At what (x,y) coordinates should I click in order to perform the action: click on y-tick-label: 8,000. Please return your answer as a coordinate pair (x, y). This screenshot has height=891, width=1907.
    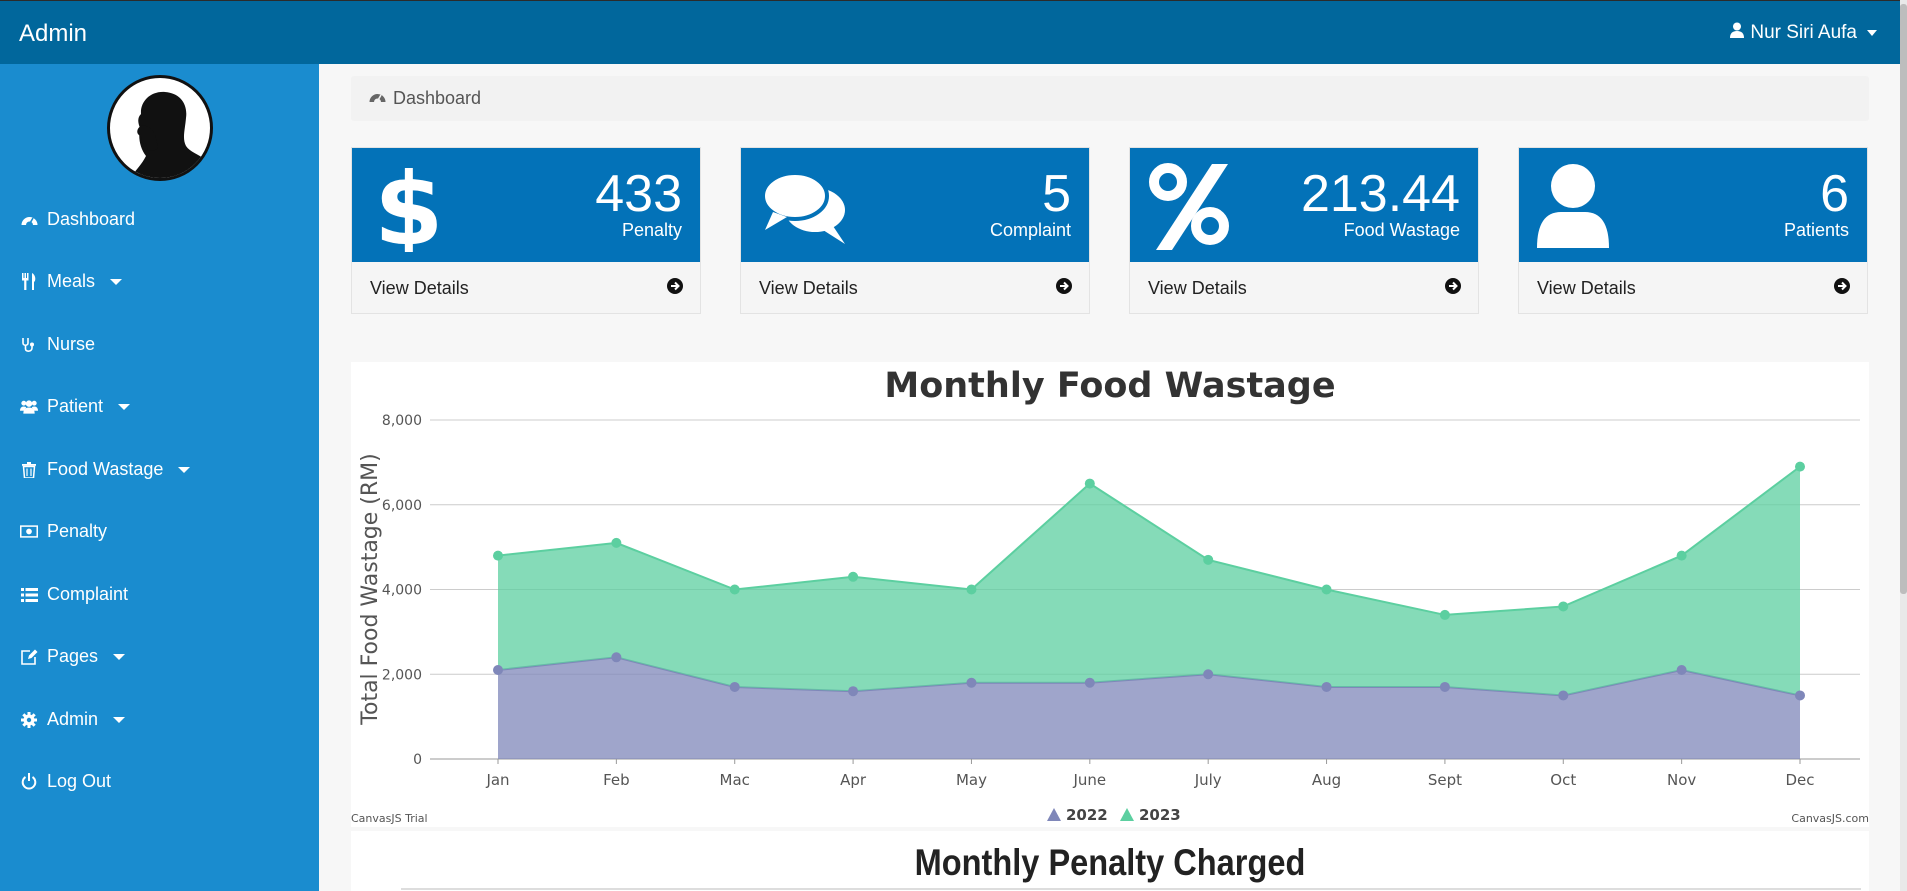
    Looking at the image, I should click on (402, 421).